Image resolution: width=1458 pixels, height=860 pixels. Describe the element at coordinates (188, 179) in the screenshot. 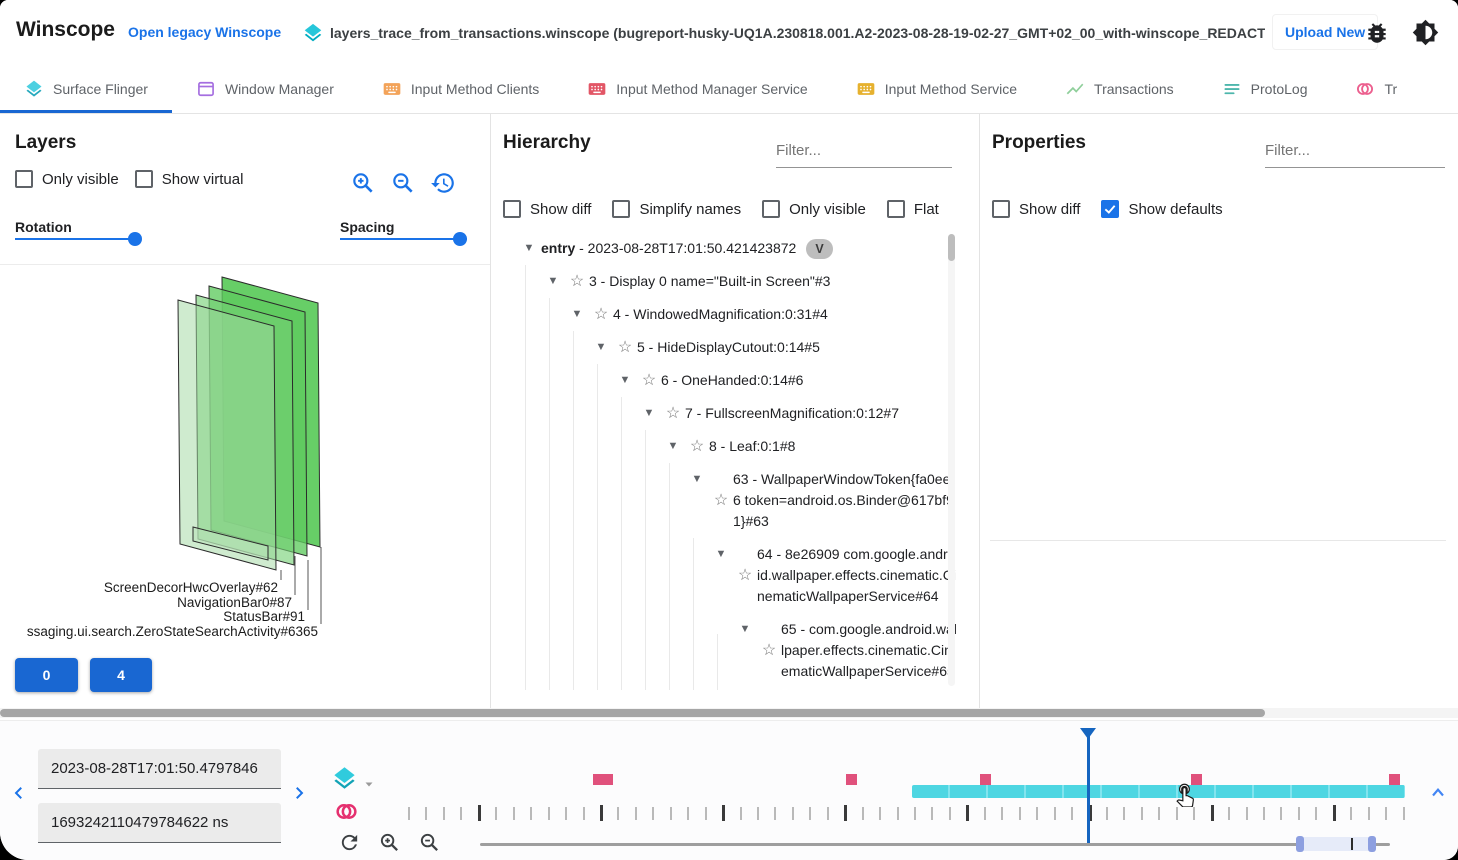

I see `show-virtual-checkbox: Show virtual` at that location.